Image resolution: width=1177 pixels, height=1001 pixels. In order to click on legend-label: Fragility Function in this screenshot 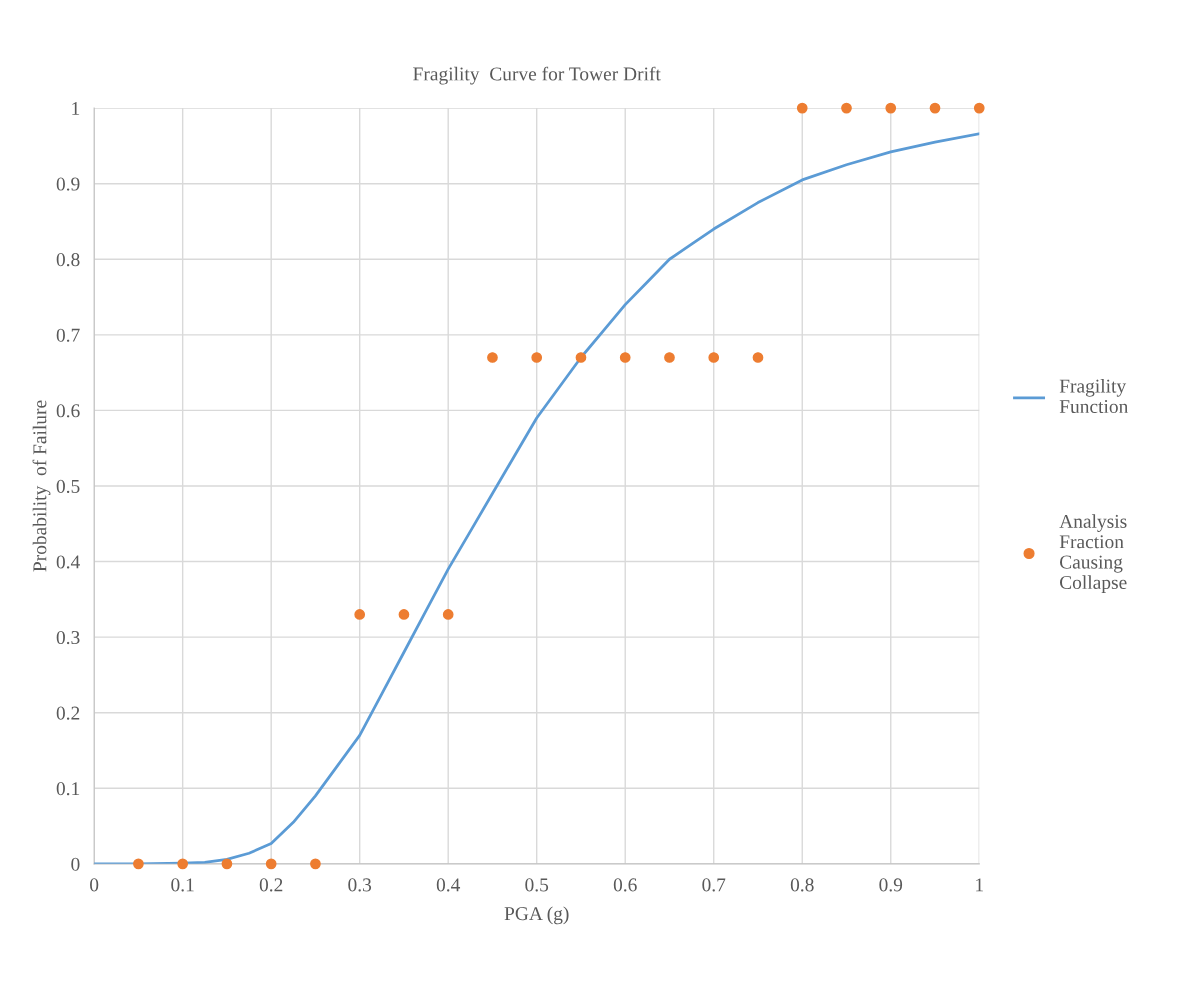, I will do `click(1094, 396)`.